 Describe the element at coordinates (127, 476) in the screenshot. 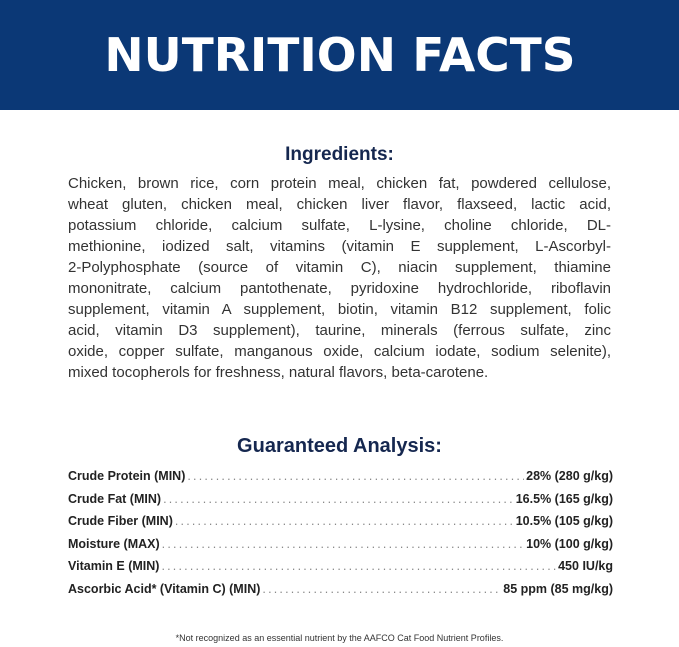

I see `analysis-label: Crude Protein (MIN)` at that location.